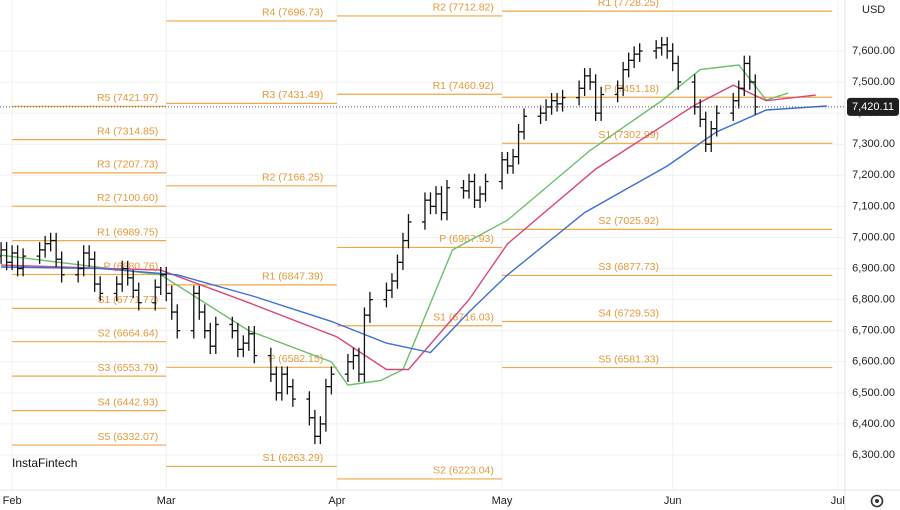  Describe the element at coordinates (296, 359) in the screenshot. I see `pivot-label: P (6582.15)` at that location.